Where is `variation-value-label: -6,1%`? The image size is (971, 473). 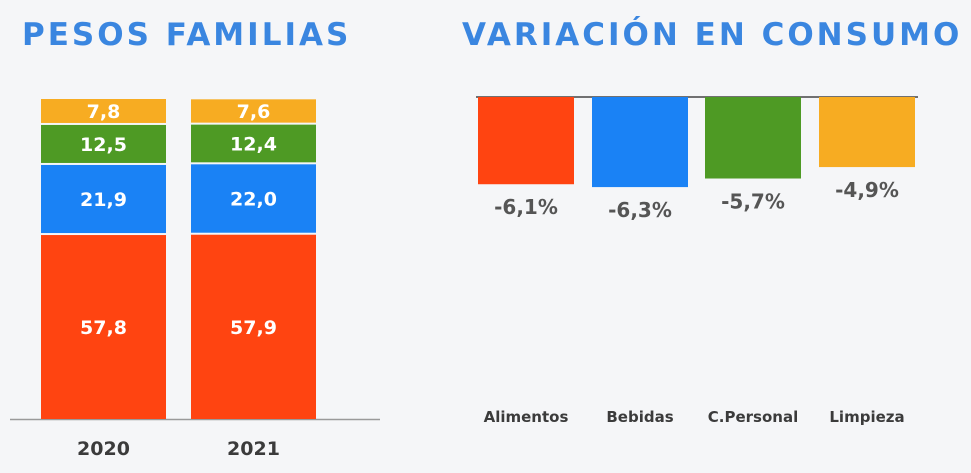 variation-value-label: -6,1% is located at coordinates (526, 207).